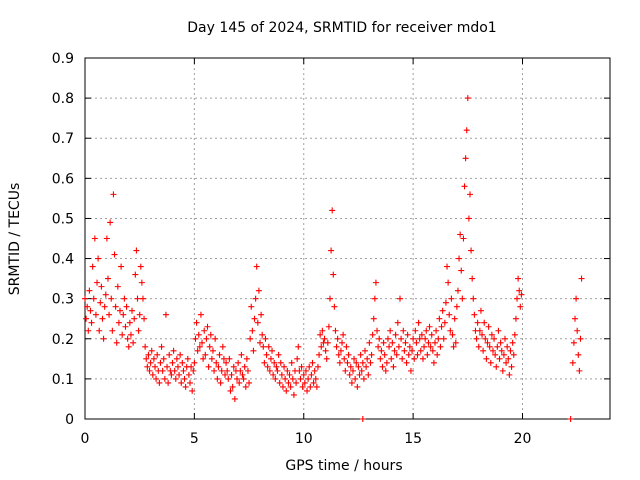 This screenshot has width=640, height=480. I want to click on y-axis-label: SRMTID / TECUs, so click(15, 239).